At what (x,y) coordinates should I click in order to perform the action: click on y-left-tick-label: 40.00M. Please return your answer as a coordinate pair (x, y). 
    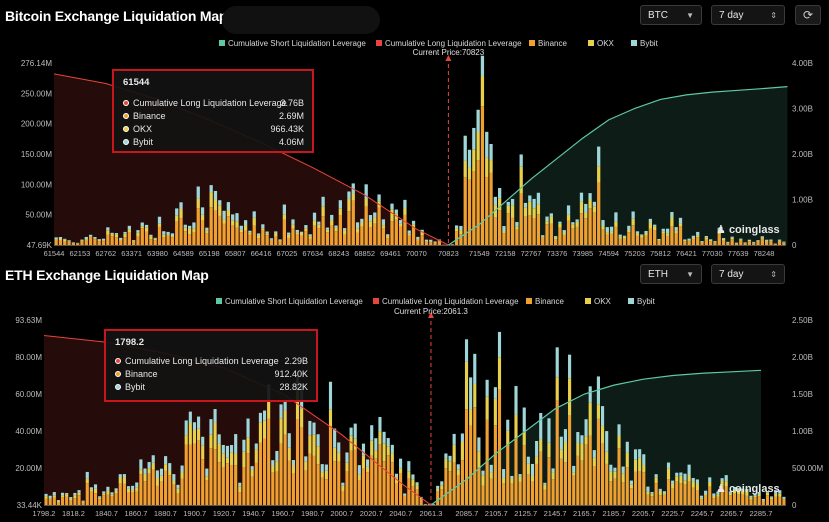
    Looking at the image, I should click on (28, 431).